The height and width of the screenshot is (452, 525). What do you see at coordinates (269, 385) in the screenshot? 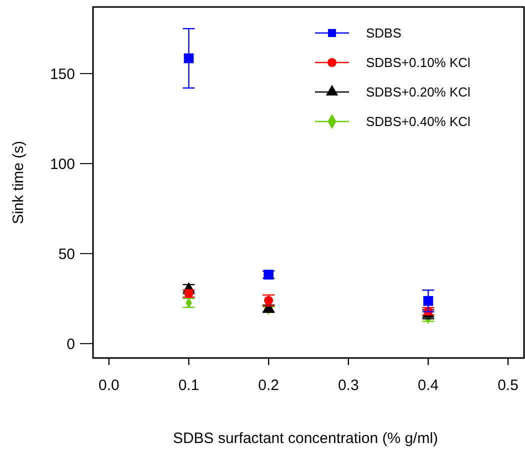
I see `x-tick-label: 0.2` at bounding box center [269, 385].